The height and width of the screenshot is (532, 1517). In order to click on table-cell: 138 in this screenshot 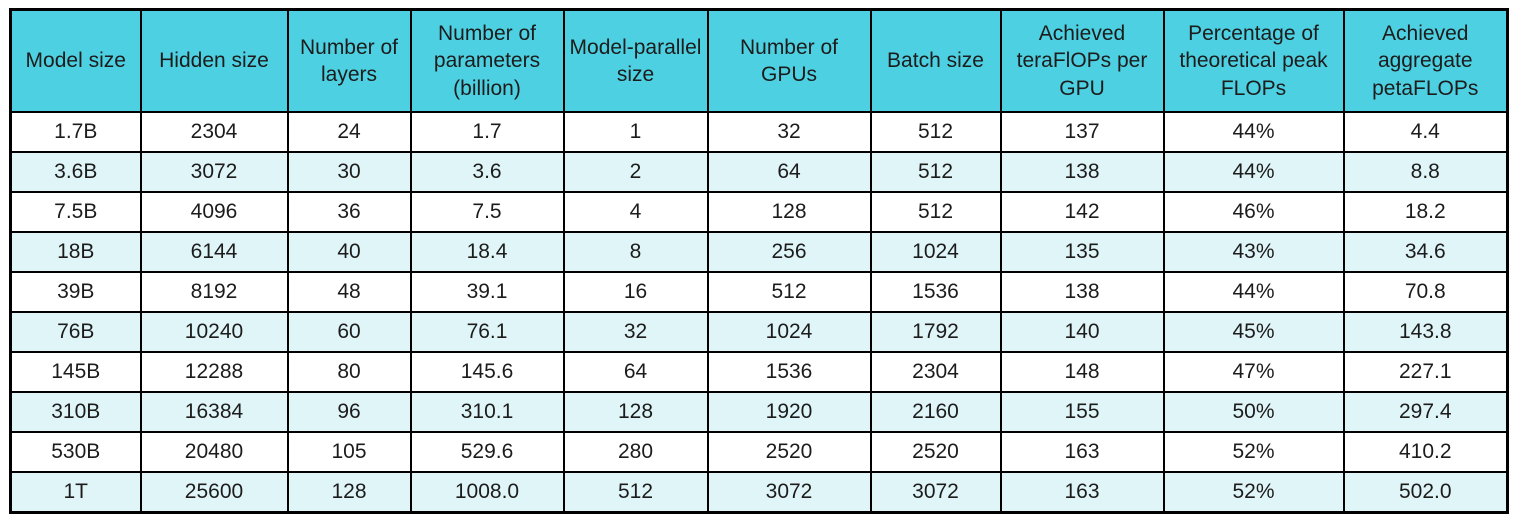, I will do `click(1082, 172)`.